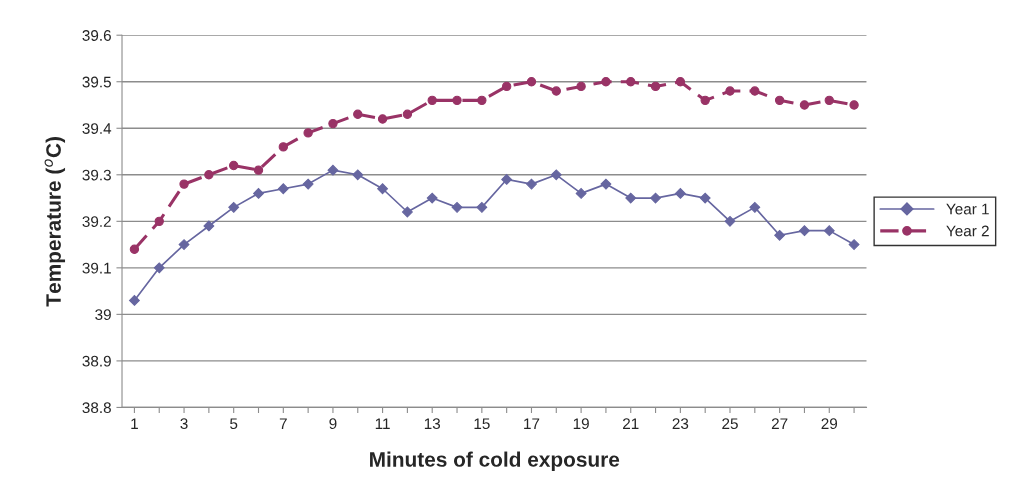  What do you see at coordinates (631, 423) in the screenshot?
I see `x-tick-label: 21` at bounding box center [631, 423].